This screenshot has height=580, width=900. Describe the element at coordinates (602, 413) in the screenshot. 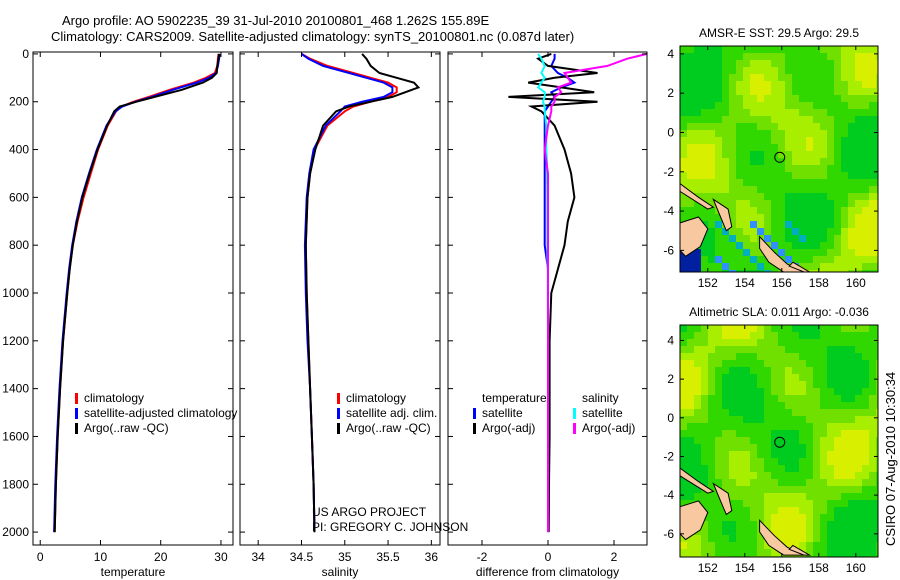

I see `legend-label: satellite` at that location.